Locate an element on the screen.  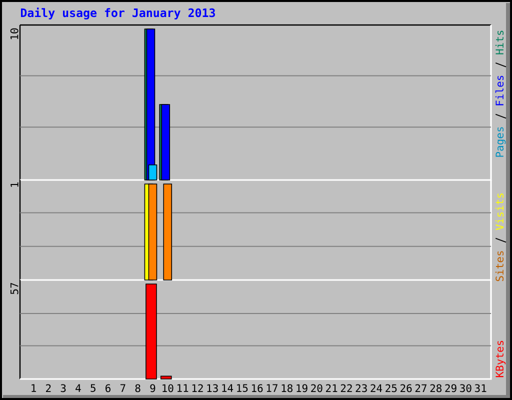
text: Visits is located at coordinates (499, 212).